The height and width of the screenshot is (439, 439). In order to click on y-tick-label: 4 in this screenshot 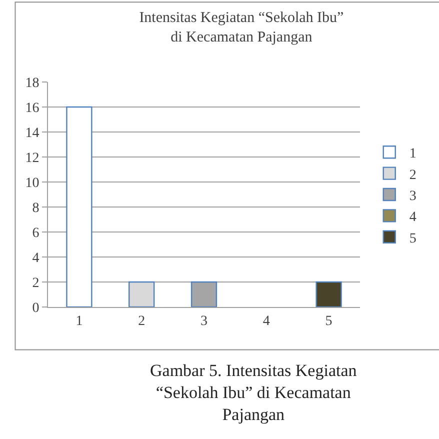, I will do `click(36, 258)`.